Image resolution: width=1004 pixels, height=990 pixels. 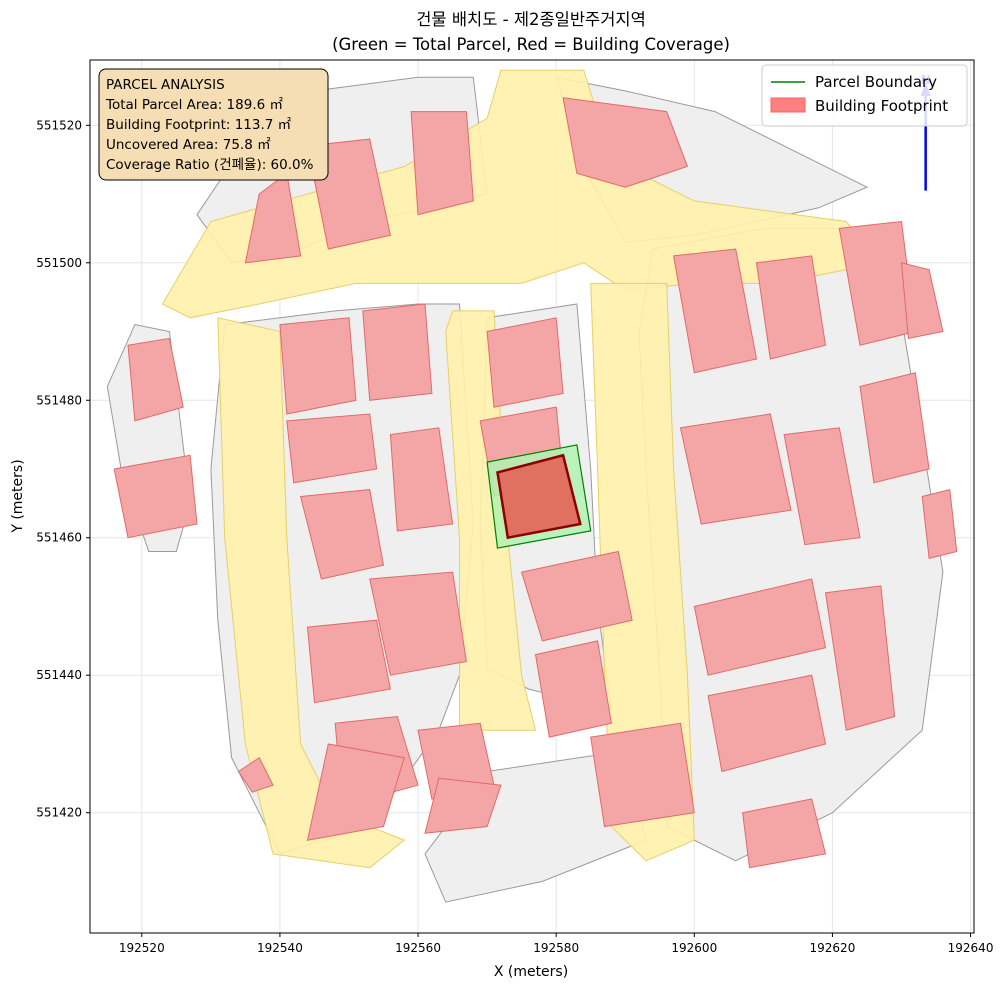 What do you see at coordinates (142, 948) in the screenshot?
I see `x-tick-label: 192520` at bounding box center [142, 948].